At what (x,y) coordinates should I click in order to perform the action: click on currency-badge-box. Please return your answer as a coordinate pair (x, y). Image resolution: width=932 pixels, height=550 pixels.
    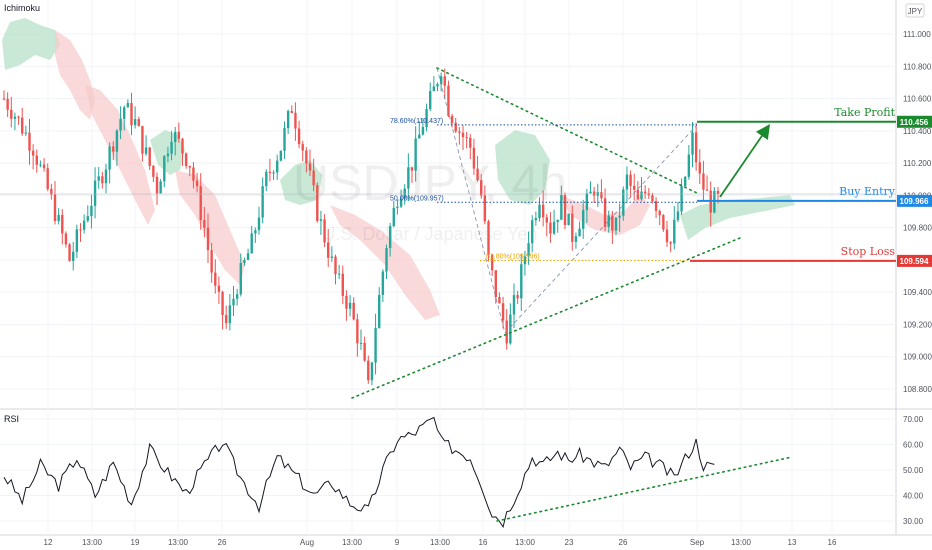
    Looking at the image, I should click on (915, 10).